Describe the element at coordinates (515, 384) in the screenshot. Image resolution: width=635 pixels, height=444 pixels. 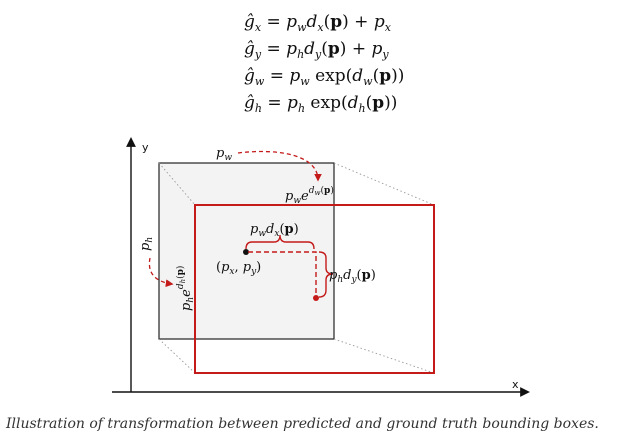
I see `x-axis-label: x` at that location.